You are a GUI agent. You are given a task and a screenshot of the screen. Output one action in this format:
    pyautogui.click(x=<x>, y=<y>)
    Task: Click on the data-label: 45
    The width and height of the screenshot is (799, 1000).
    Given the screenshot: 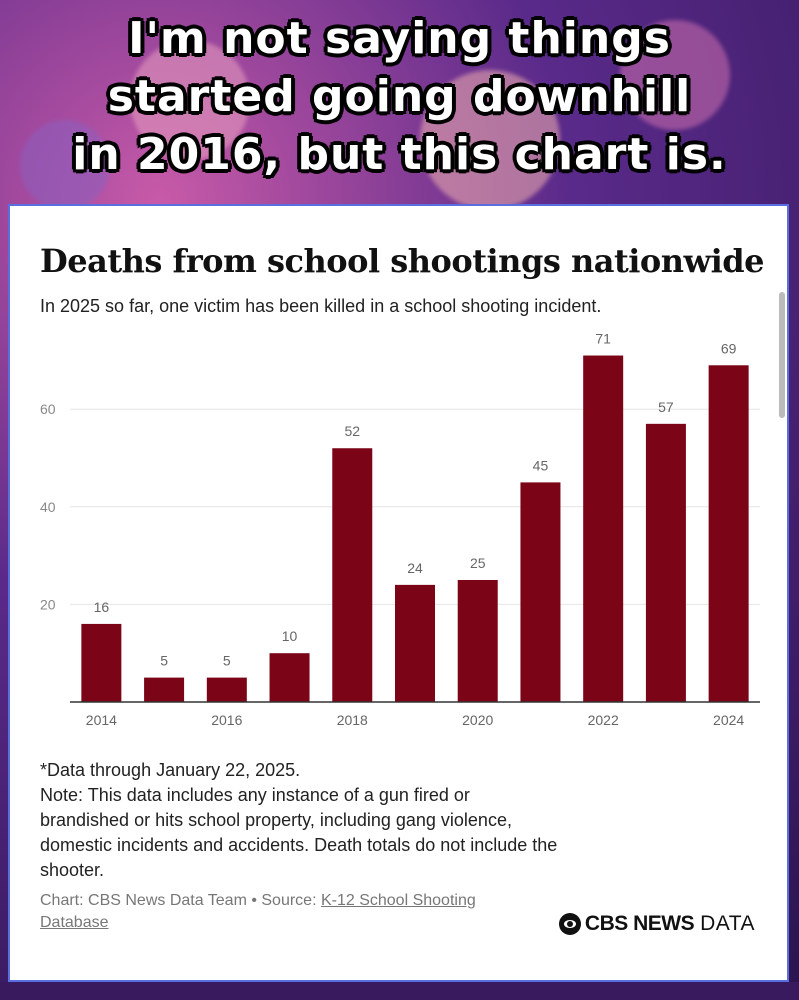 What is the action you would take?
    pyautogui.click(x=541, y=465)
    